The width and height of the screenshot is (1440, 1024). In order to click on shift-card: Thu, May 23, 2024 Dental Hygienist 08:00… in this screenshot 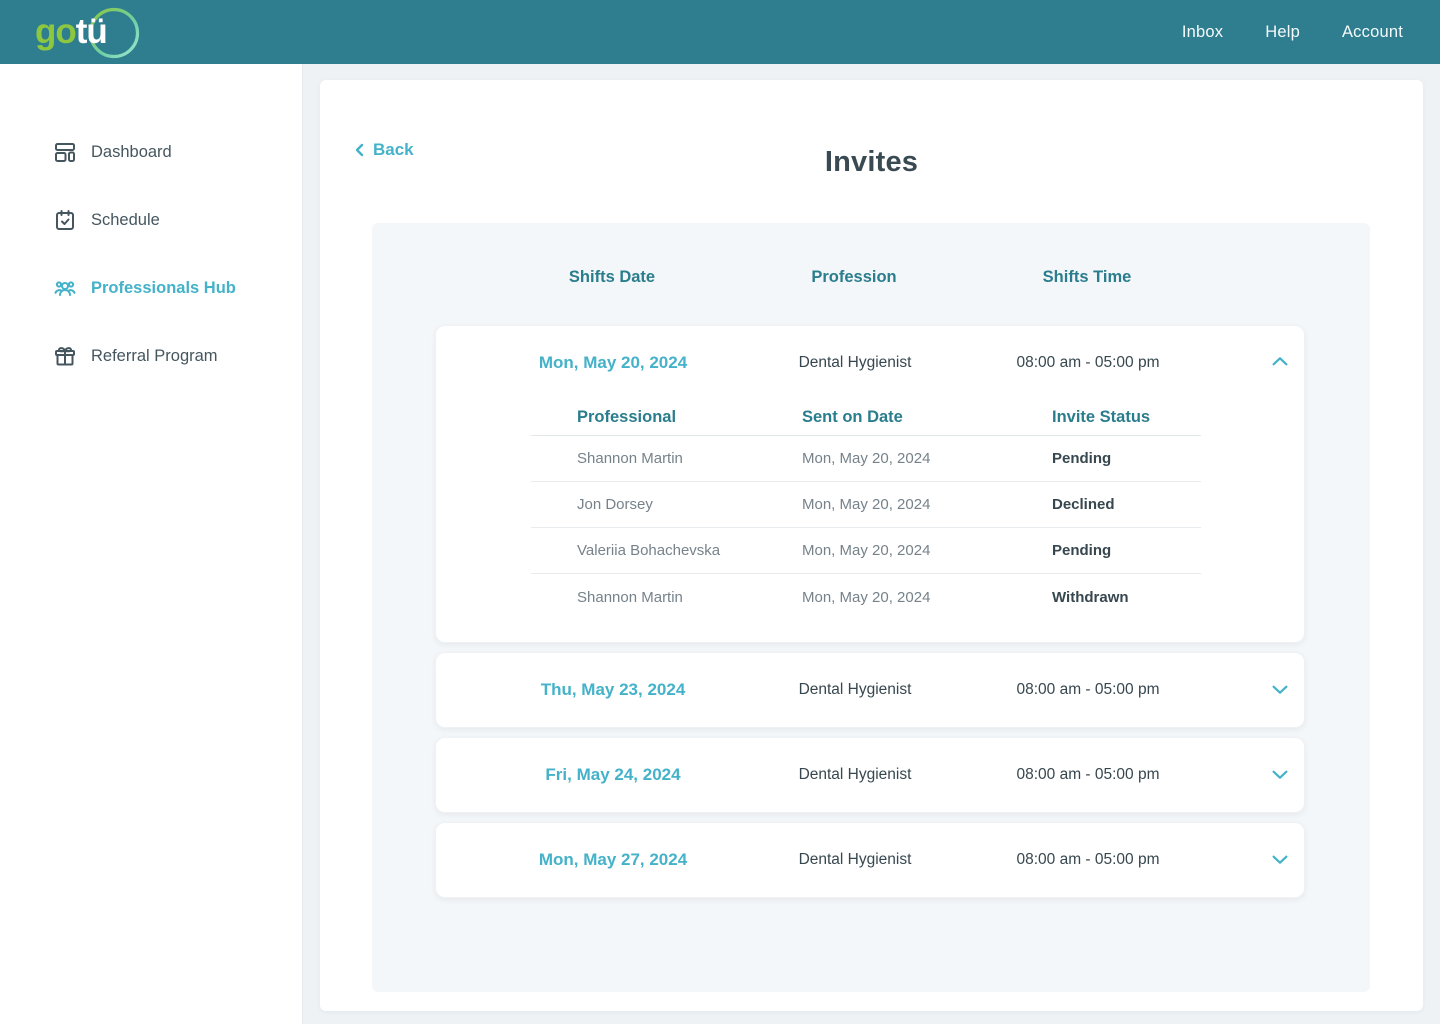, I will do `click(870, 690)`.